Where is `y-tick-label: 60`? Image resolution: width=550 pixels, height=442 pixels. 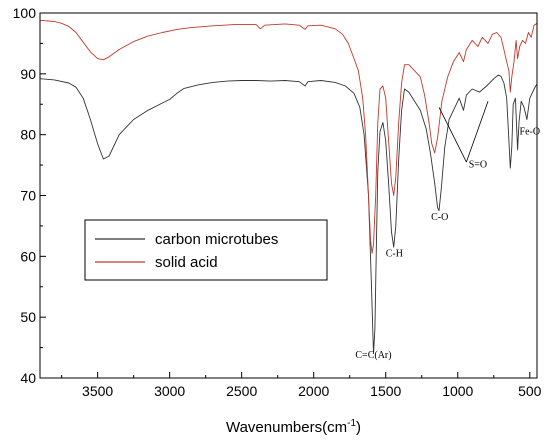
y-tick-label: 60 is located at coordinates (28, 256).